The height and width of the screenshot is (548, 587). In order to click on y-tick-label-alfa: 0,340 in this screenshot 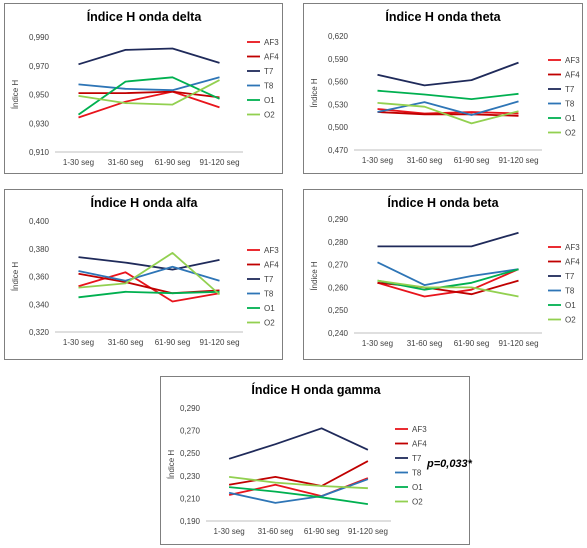, I will do `click(39, 304)`.